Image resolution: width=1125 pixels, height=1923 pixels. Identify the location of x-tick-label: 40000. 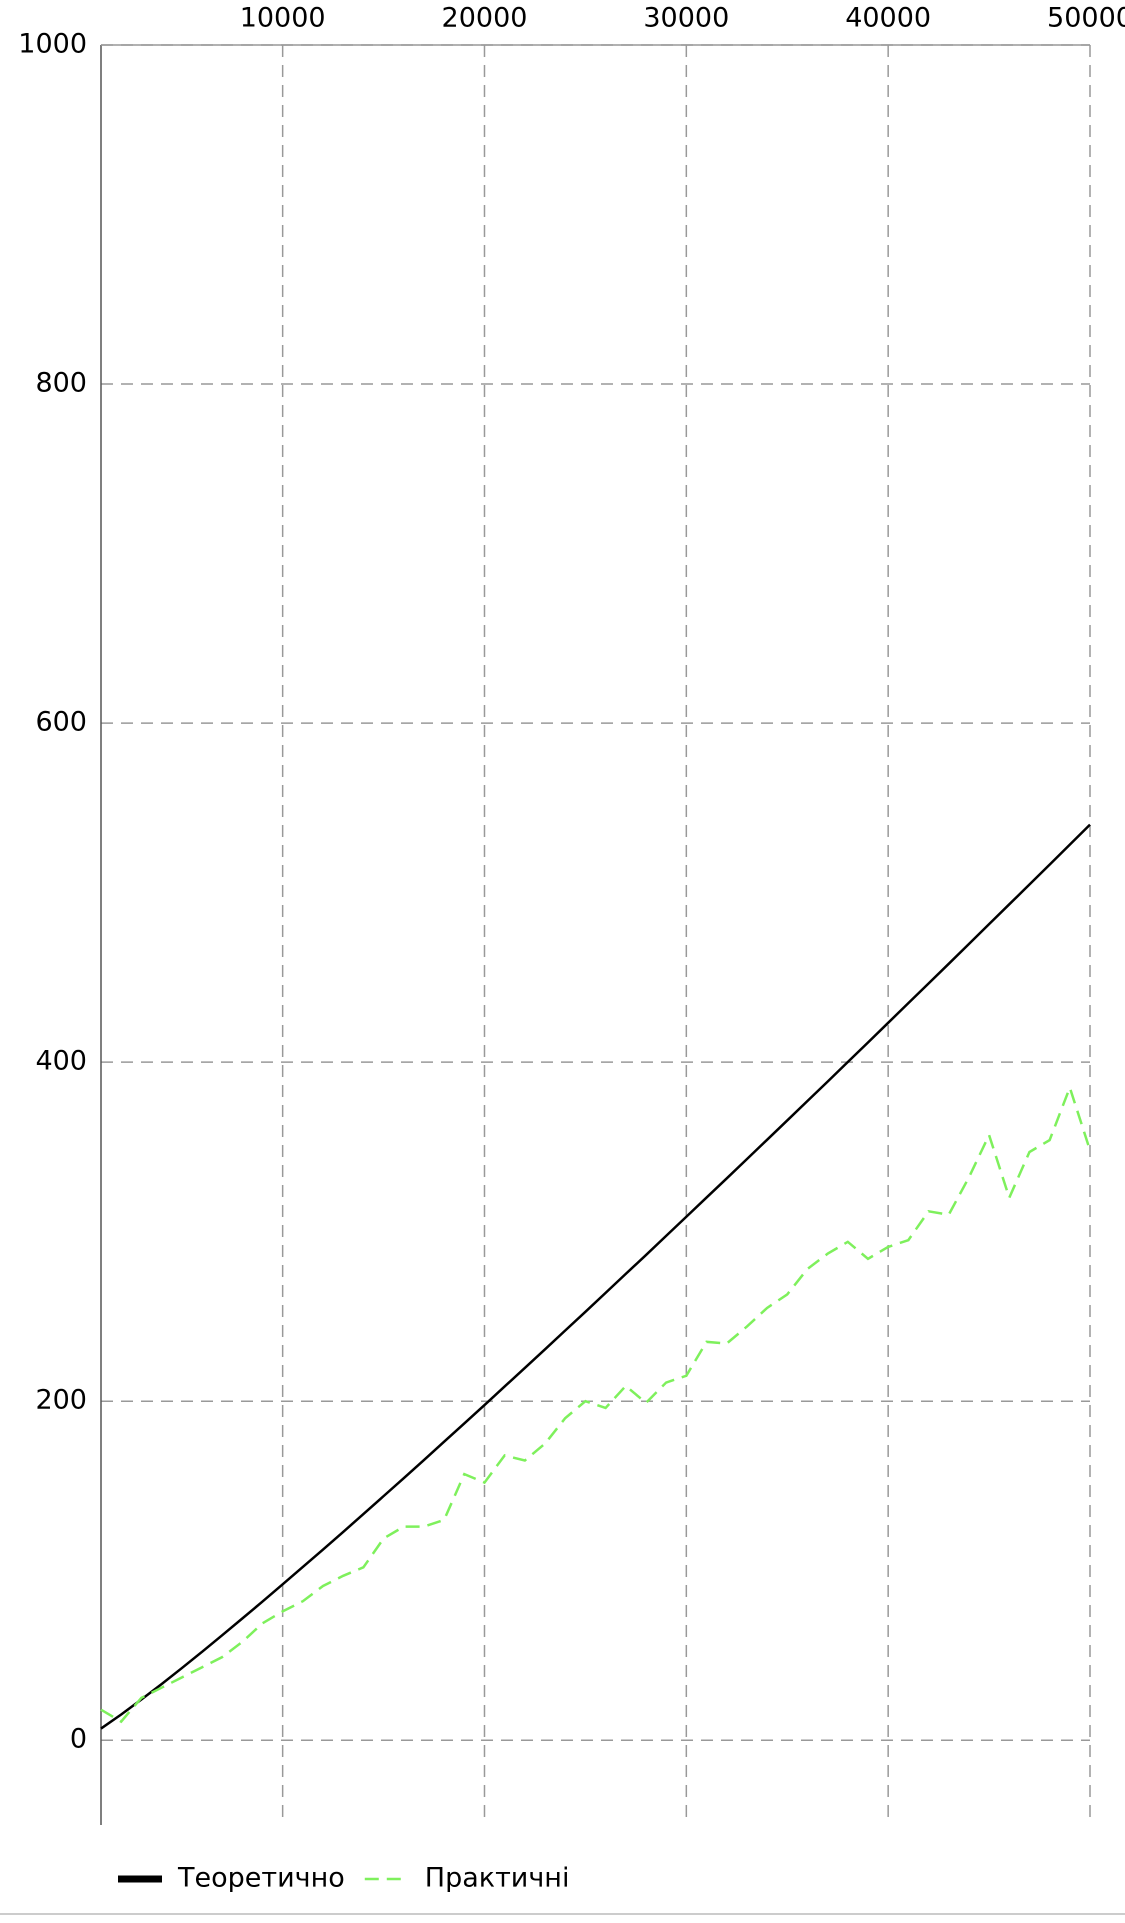
(888, 18).